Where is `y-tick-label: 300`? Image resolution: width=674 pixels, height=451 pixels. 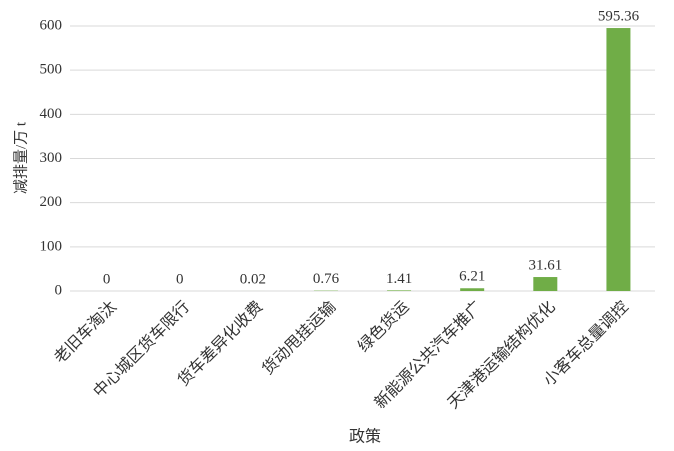 y-tick-label: 300 is located at coordinates (51, 158).